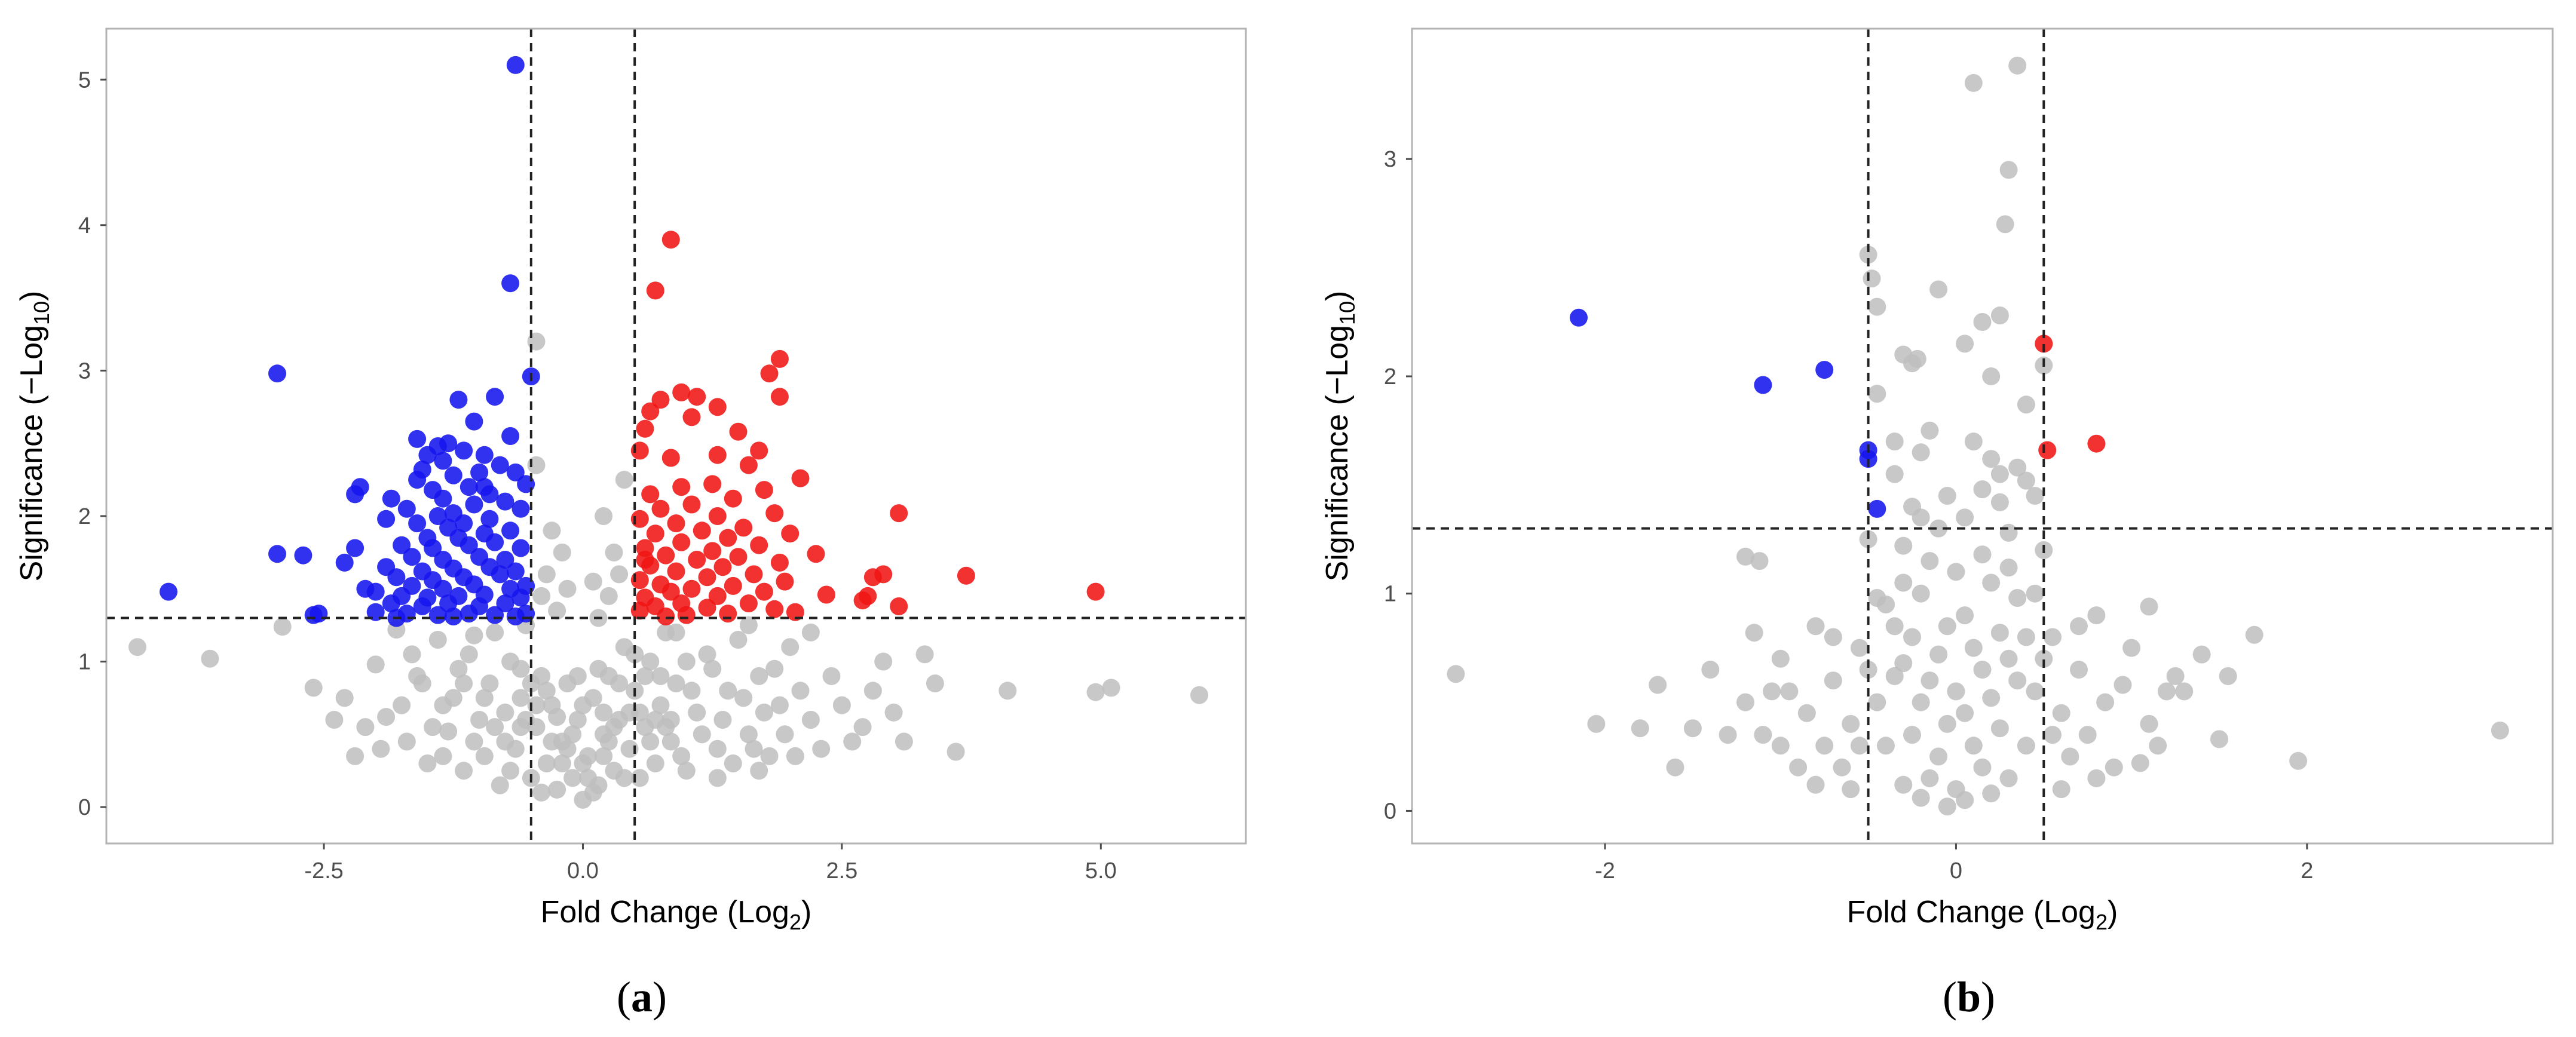 This screenshot has width=2576, height=1037. What do you see at coordinates (1982, 914) in the screenshot?
I see `x-axis-title: Fold Change (Log2)` at bounding box center [1982, 914].